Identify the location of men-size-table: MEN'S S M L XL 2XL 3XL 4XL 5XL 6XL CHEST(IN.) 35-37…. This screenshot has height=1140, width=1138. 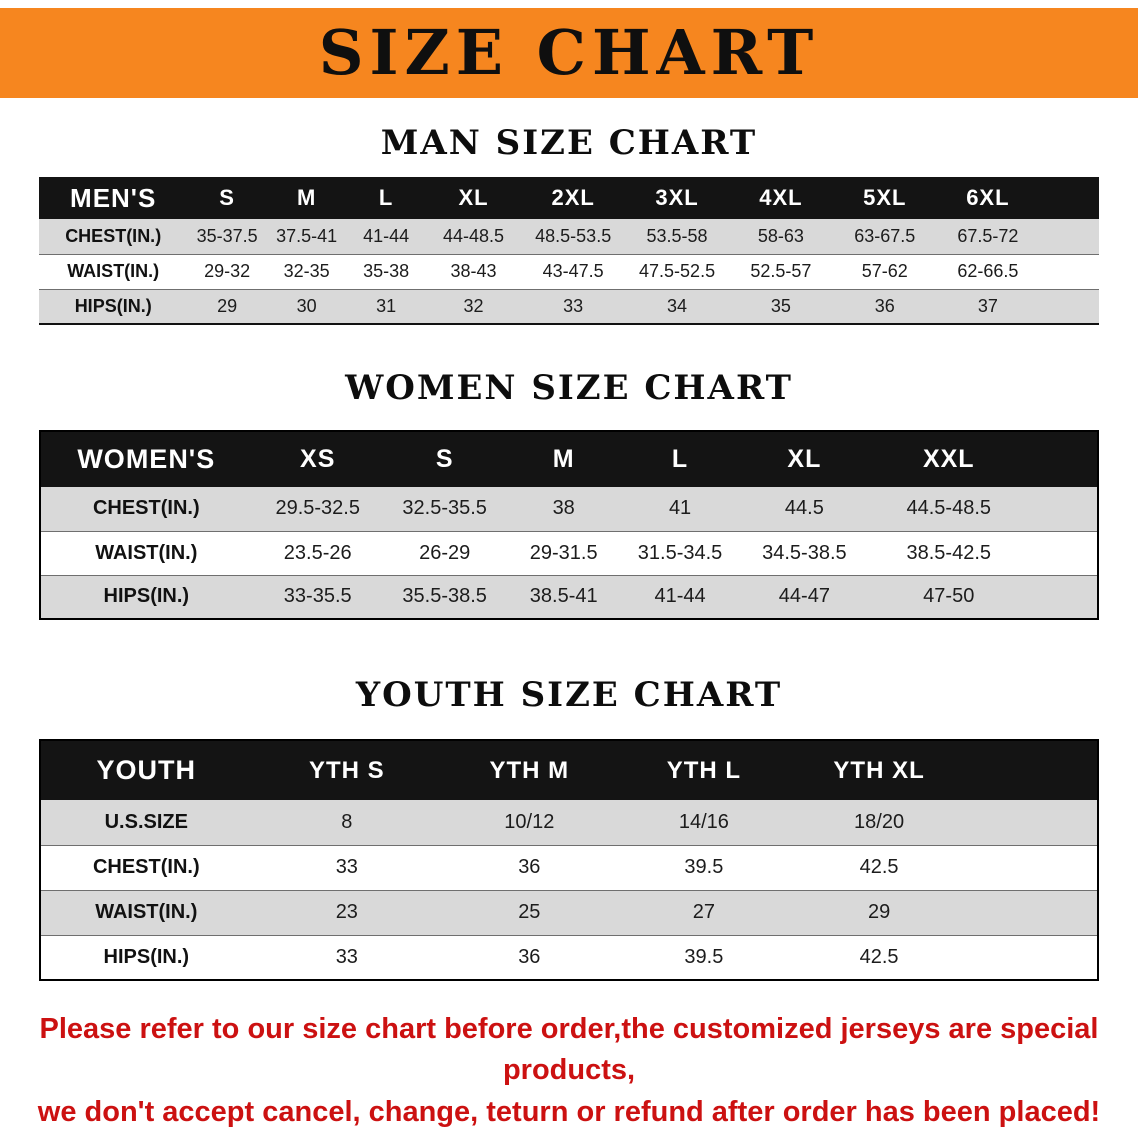
(569, 251).